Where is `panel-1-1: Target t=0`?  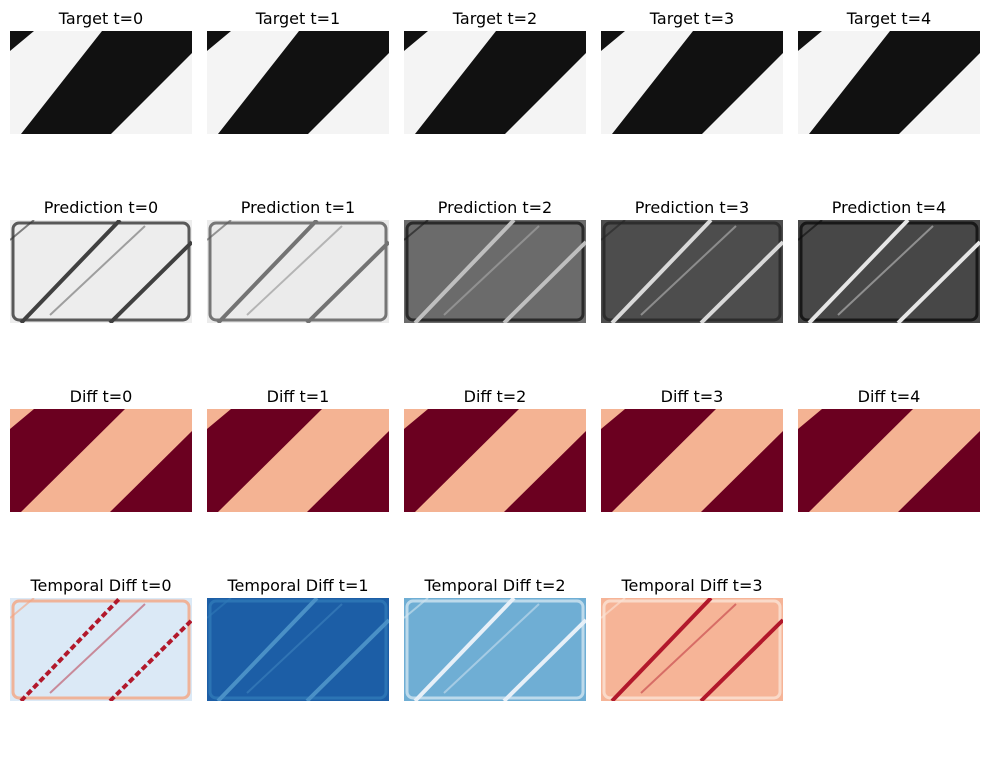 panel-1-1: Target t=0 is located at coordinates (101, 71).